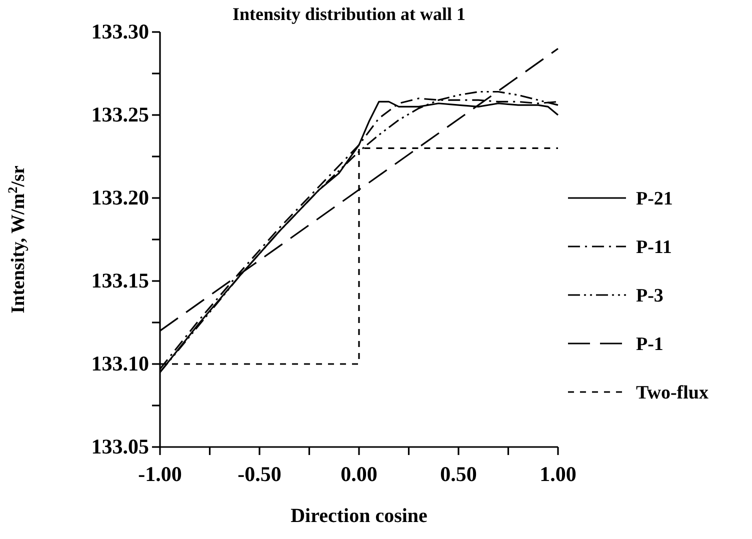 This screenshot has height=539, width=752. Describe the element at coordinates (654, 199) in the screenshot. I see `legend-label: P-21` at that location.